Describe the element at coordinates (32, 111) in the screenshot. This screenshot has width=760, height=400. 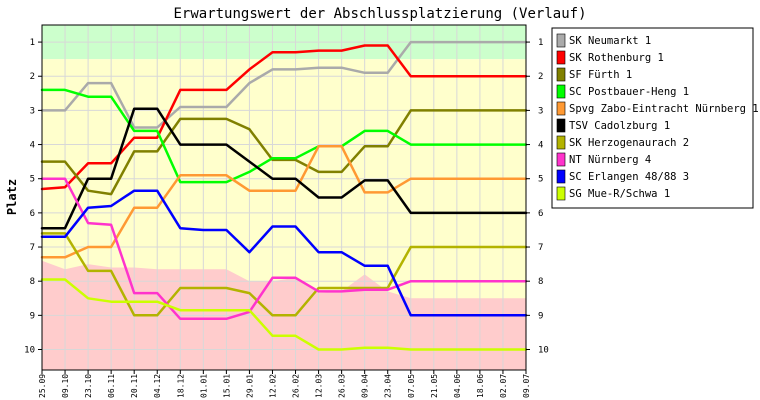
I see `y-tick-label: 3` at that location.